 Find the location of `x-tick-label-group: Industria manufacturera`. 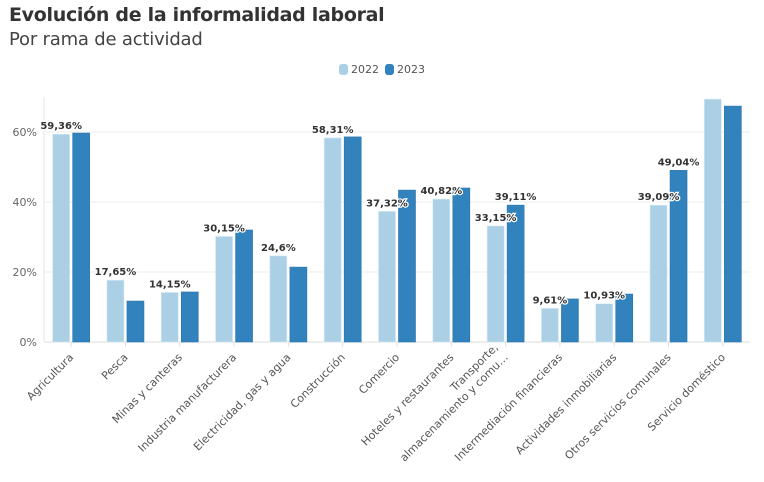

x-tick-label-group: Industria manufacturera is located at coordinates (187, 403).